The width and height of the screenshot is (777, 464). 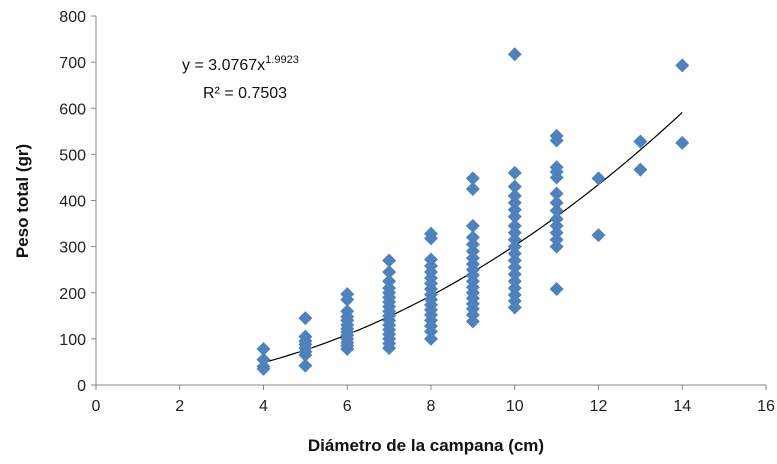 I want to click on x-tick-label: 12, so click(x=599, y=406).